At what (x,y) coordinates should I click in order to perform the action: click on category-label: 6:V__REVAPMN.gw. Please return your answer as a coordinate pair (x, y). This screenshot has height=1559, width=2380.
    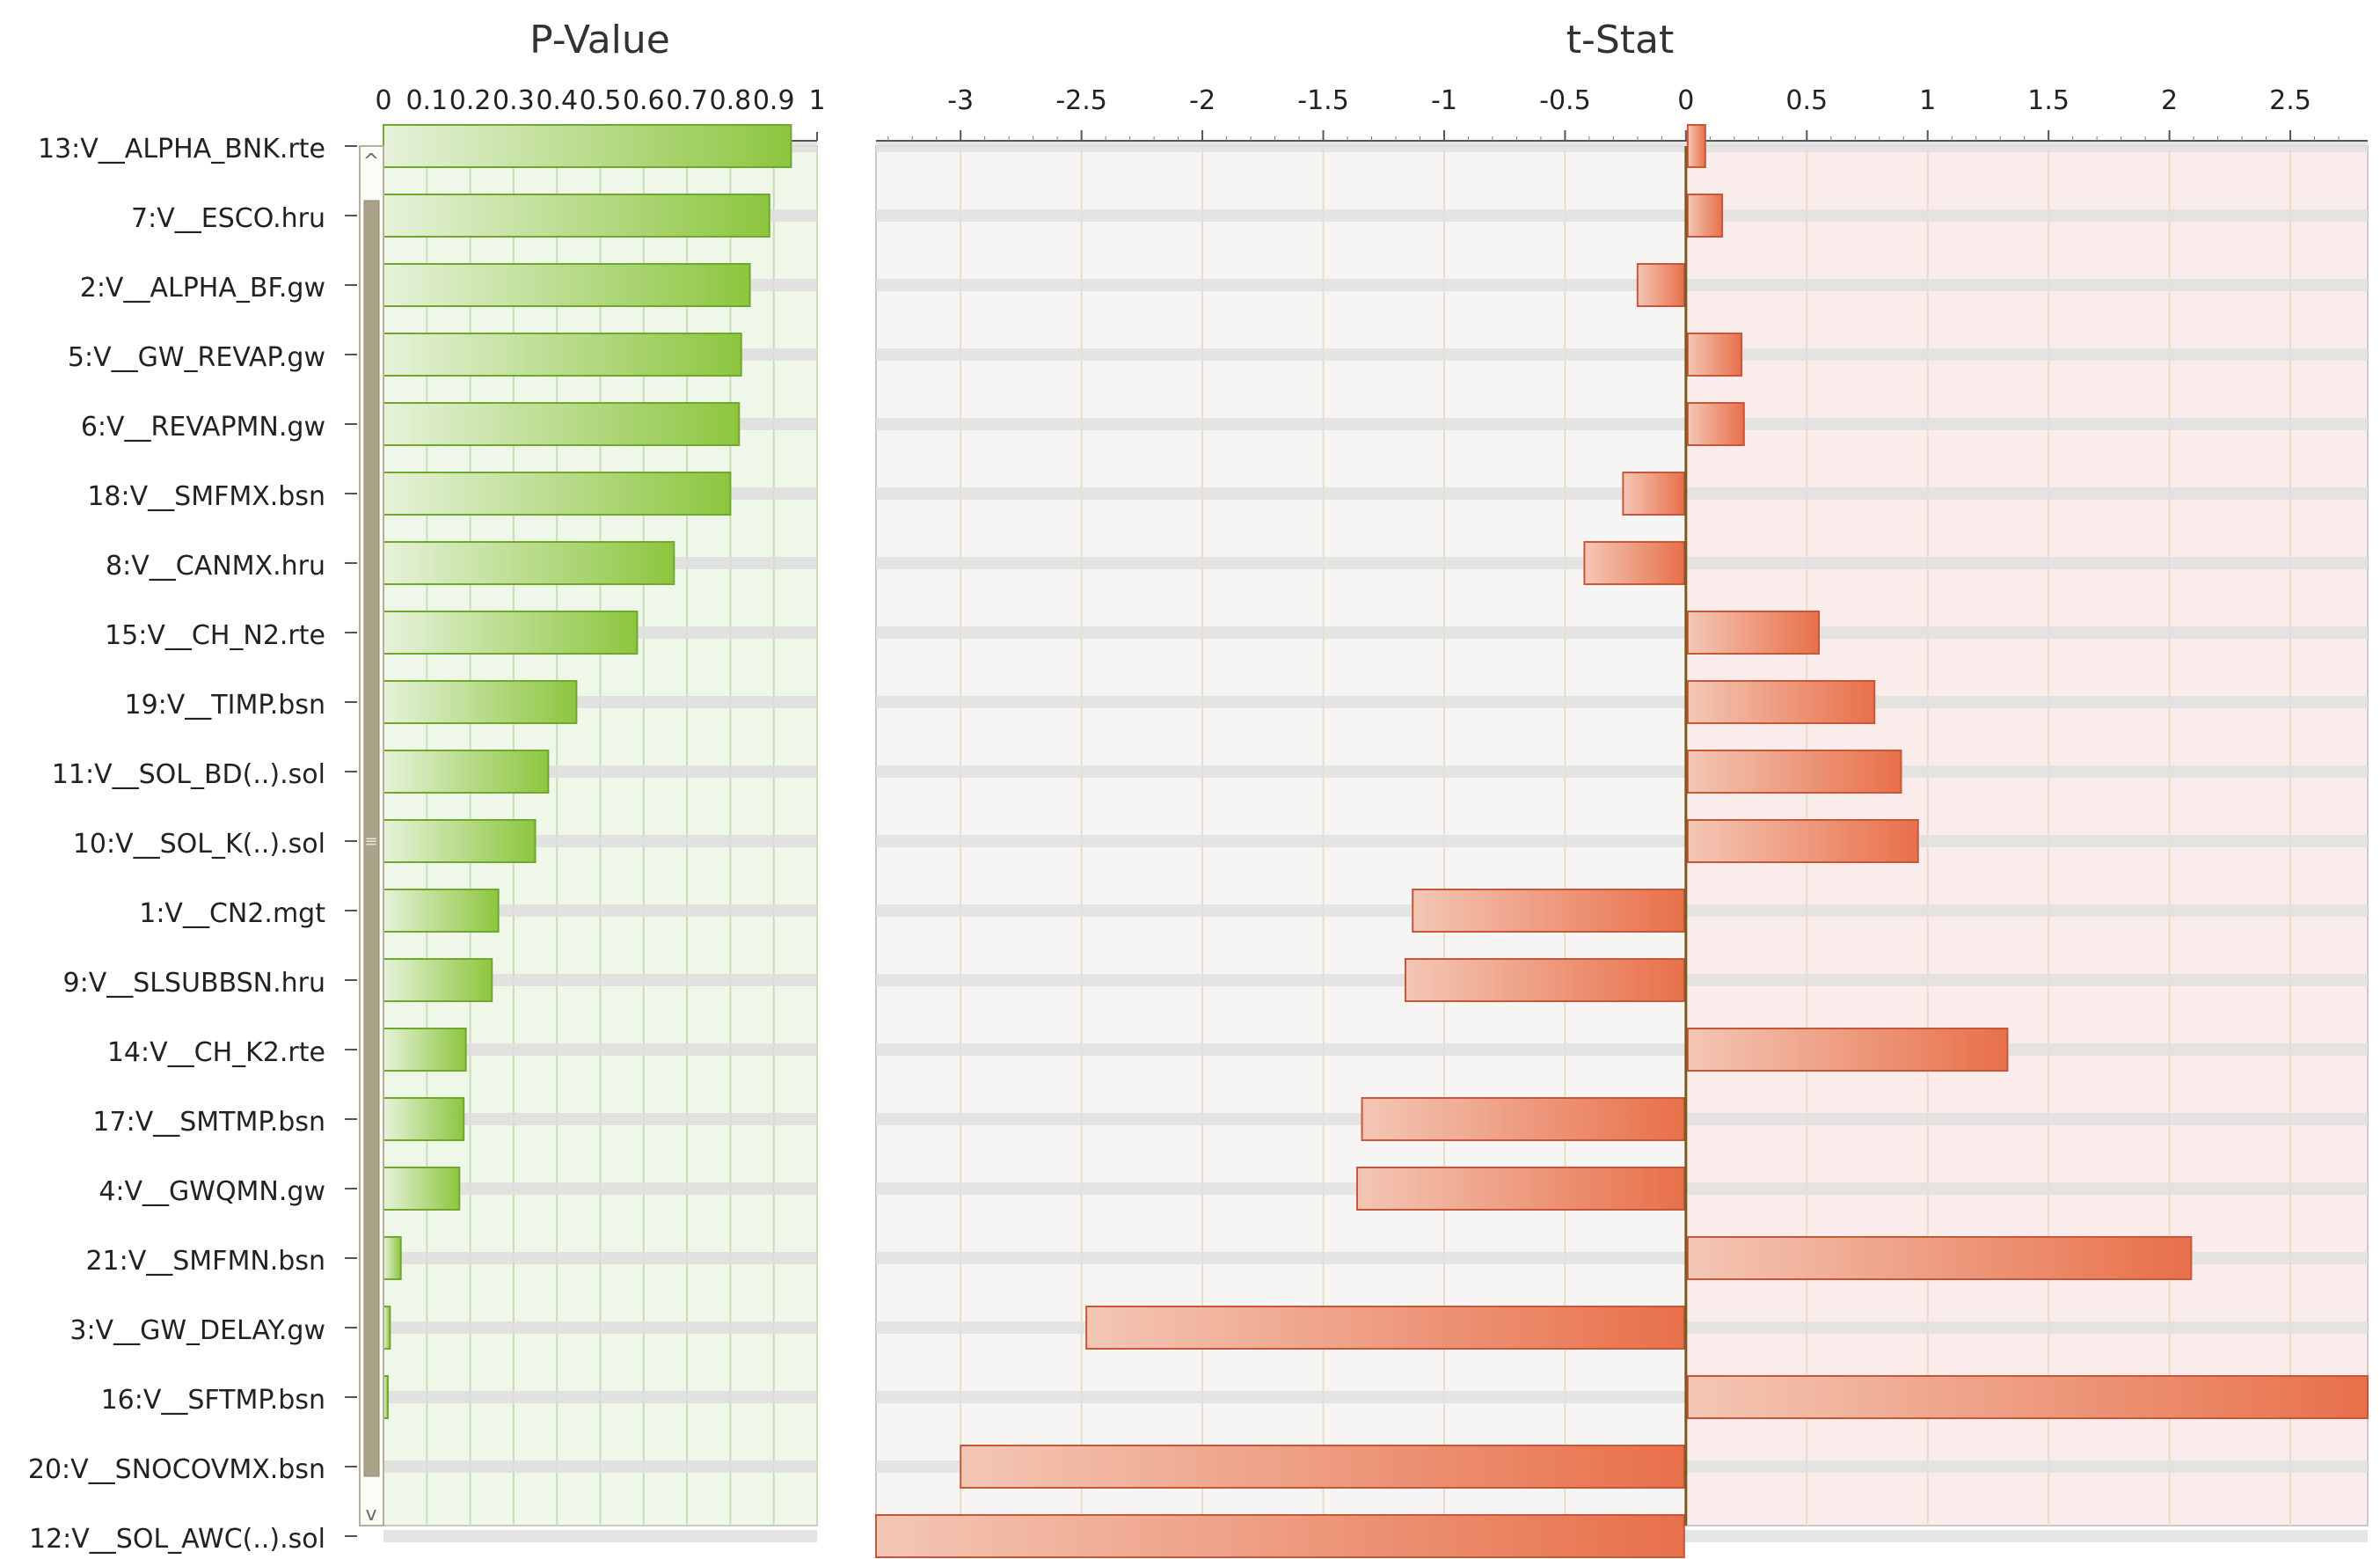
    Looking at the image, I should click on (203, 427).